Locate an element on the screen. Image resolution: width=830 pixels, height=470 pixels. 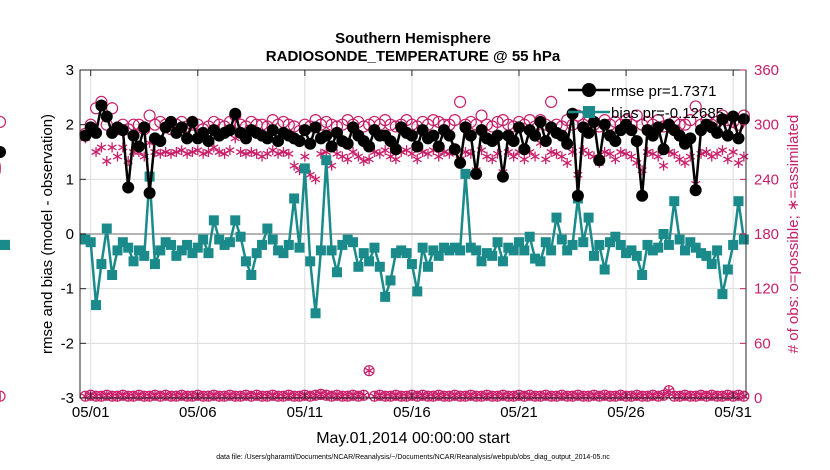
y-tick-label-right: 240 is located at coordinates (766, 179).